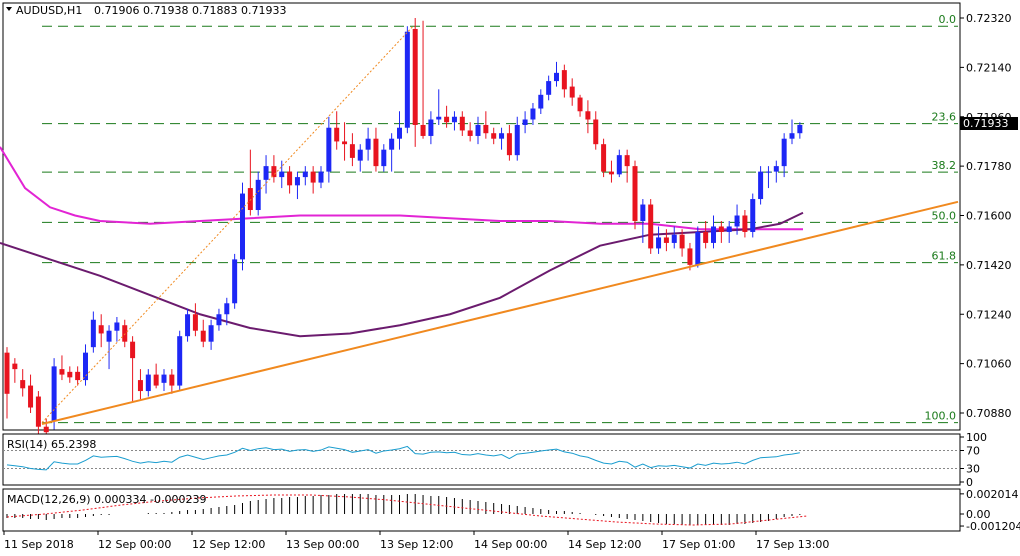 The height and width of the screenshot is (556, 1020). I want to click on price-tick-label: 0.71420, so click(989, 265).